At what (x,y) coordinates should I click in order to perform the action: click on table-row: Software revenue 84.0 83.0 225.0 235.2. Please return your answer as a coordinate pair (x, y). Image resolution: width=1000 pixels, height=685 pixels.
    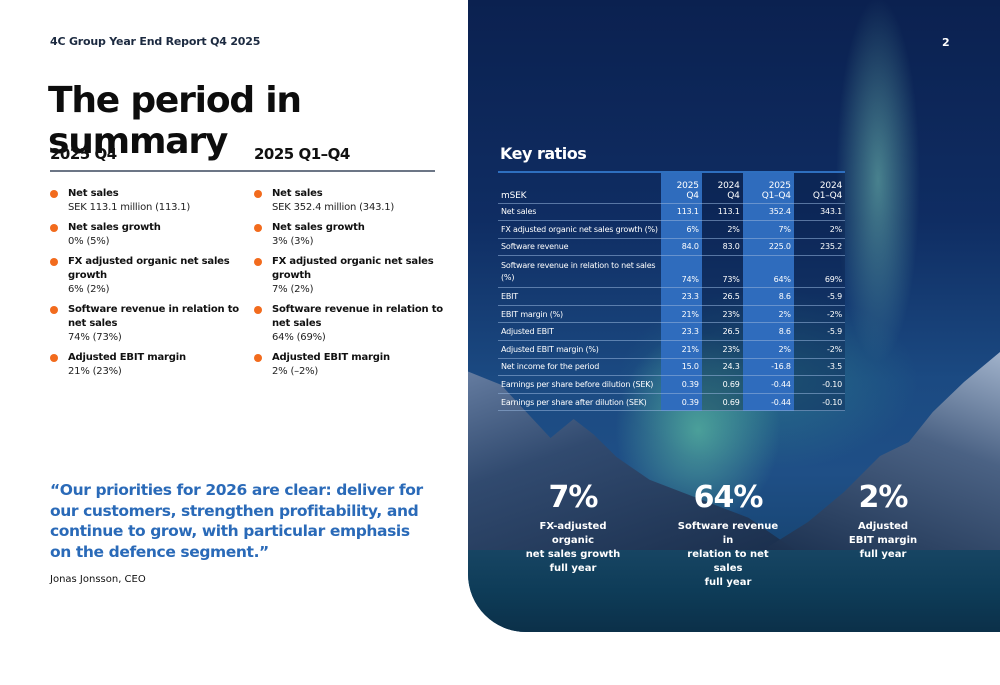
    Looking at the image, I should click on (671, 247).